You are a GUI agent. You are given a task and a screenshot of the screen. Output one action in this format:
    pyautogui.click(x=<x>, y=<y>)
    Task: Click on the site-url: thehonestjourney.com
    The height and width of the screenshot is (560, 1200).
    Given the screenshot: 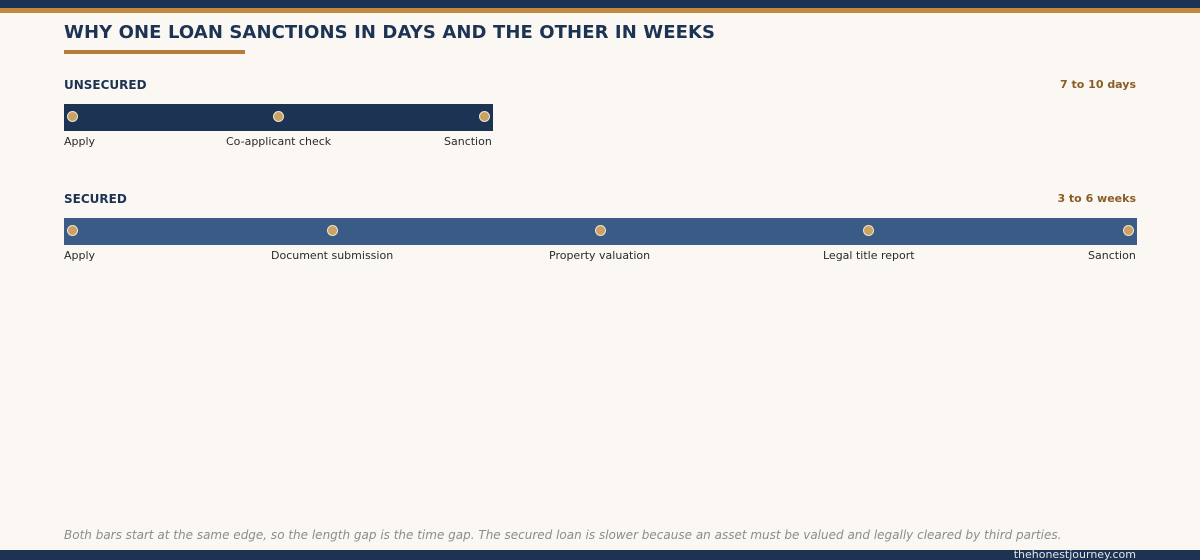 What is the action you would take?
    pyautogui.click(x=1074, y=555)
    